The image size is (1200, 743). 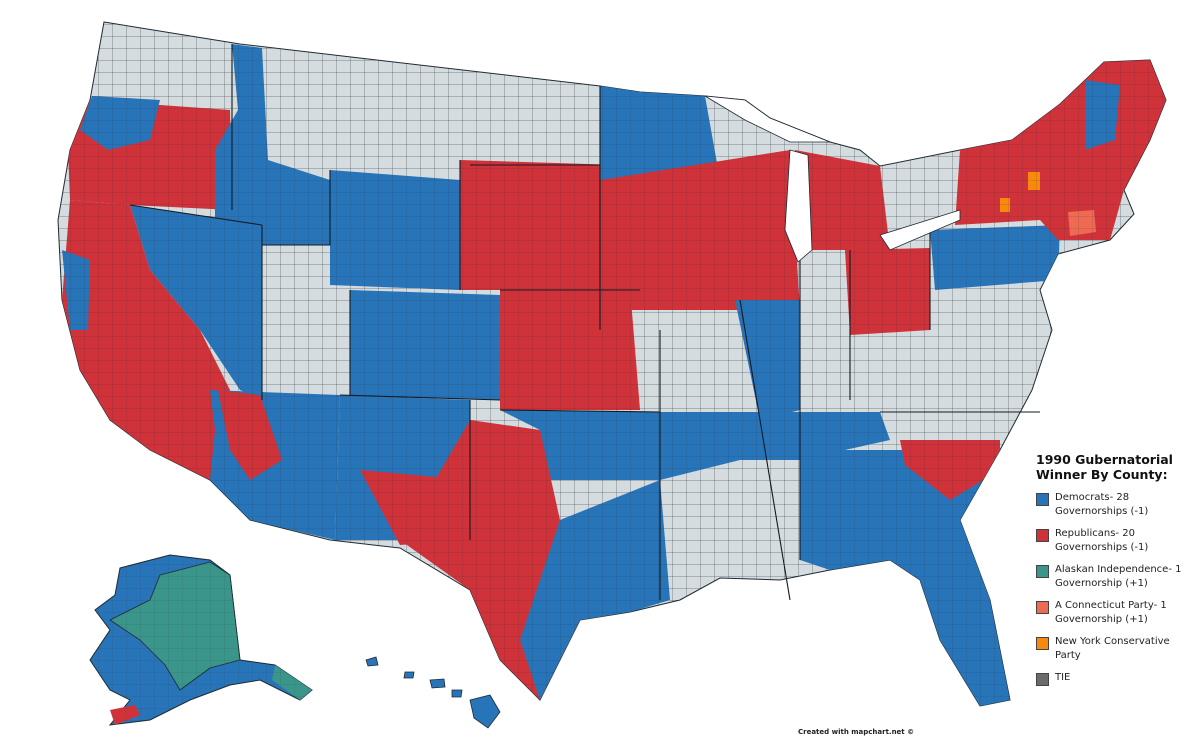 What do you see at coordinates (1063, 677) in the screenshot?
I see `legend-label-tie: TIE` at bounding box center [1063, 677].